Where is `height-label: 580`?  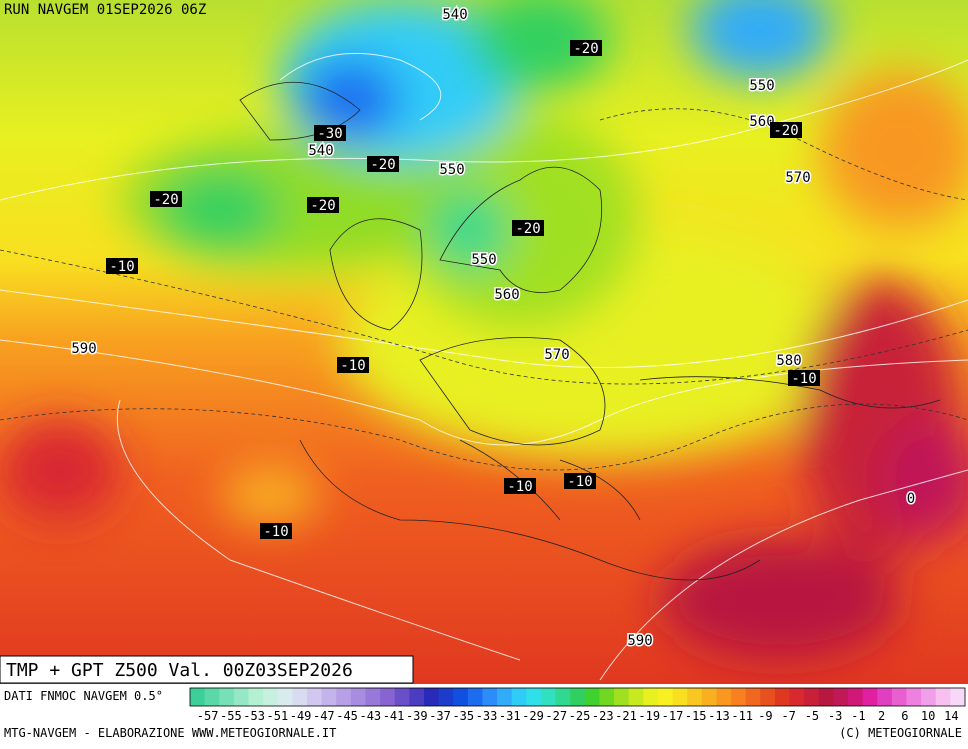
height-label: 580 is located at coordinates (788, 361).